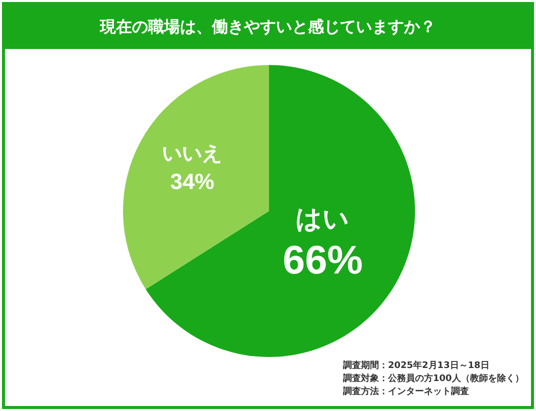 The height and width of the screenshot is (411, 536). Describe the element at coordinates (192, 181) in the screenshot. I see `data-label: 34%` at that location.